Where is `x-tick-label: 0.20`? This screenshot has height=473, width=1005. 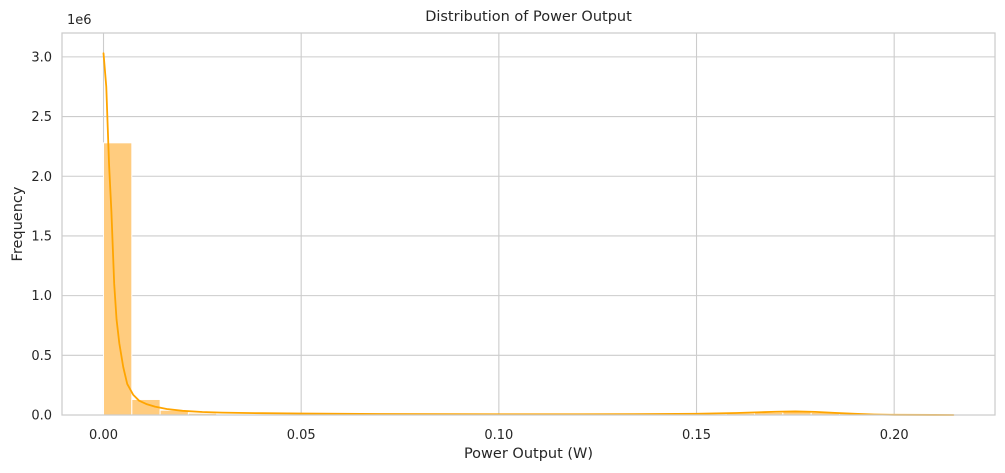 x-tick-label: 0.20 is located at coordinates (894, 435).